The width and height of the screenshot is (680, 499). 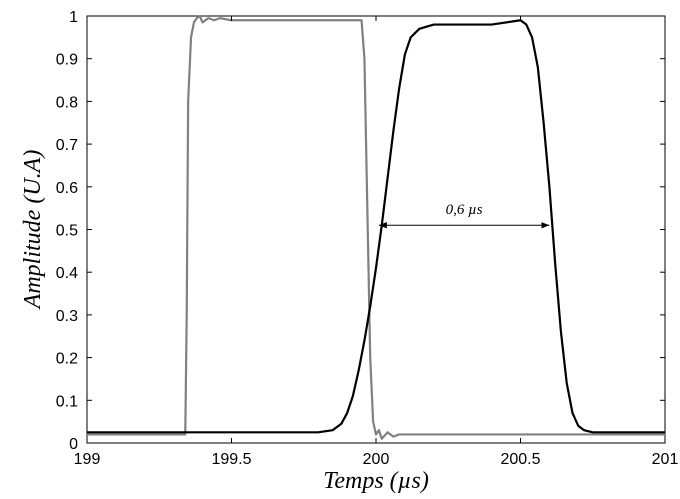 I want to click on x-tick-label: 199, so click(x=87, y=459).